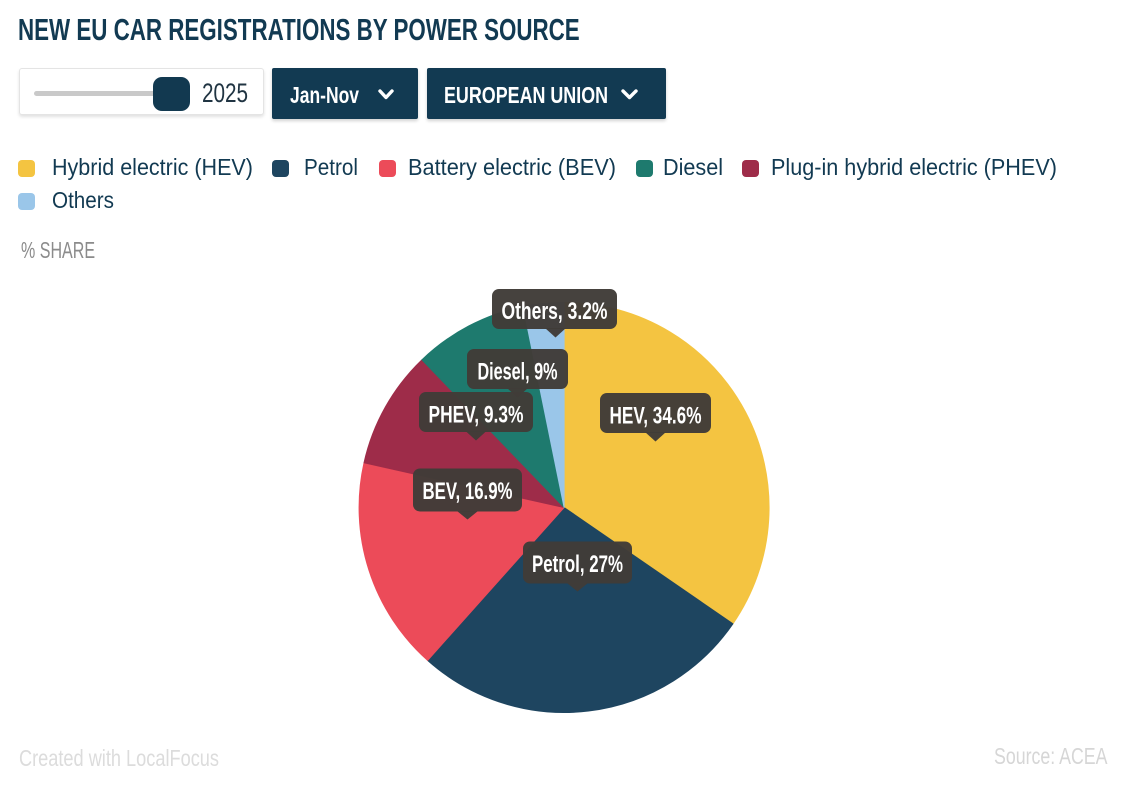 The image size is (1126, 786). I want to click on svg-text: HEV, 34.6%, so click(656, 416).